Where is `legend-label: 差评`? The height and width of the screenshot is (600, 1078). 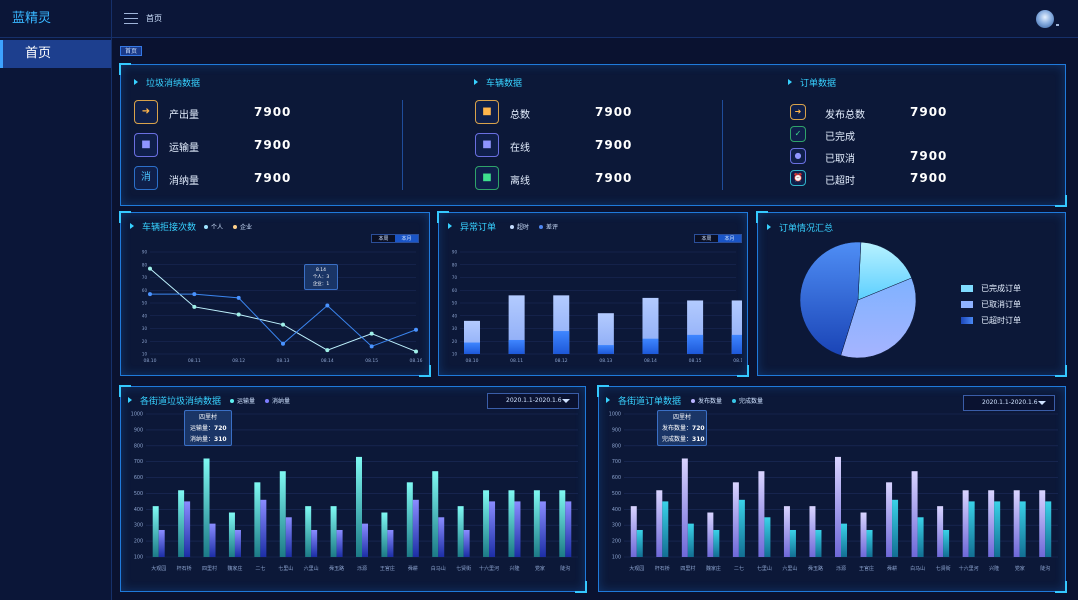
legend-label: 差评 is located at coordinates (551, 227).